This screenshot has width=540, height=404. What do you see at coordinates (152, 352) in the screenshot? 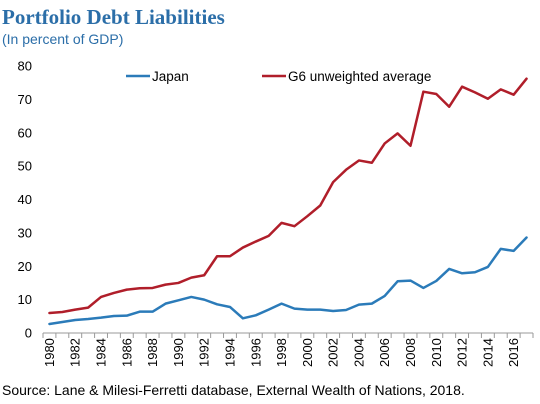
I see `x-tick-label: 1988` at bounding box center [152, 352].